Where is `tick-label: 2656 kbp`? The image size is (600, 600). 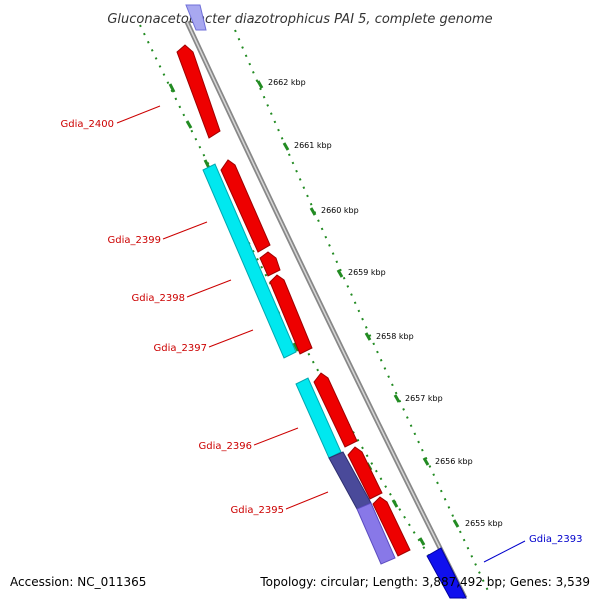
tick-label: 2656 kbp is located at coordinates (454, 461).